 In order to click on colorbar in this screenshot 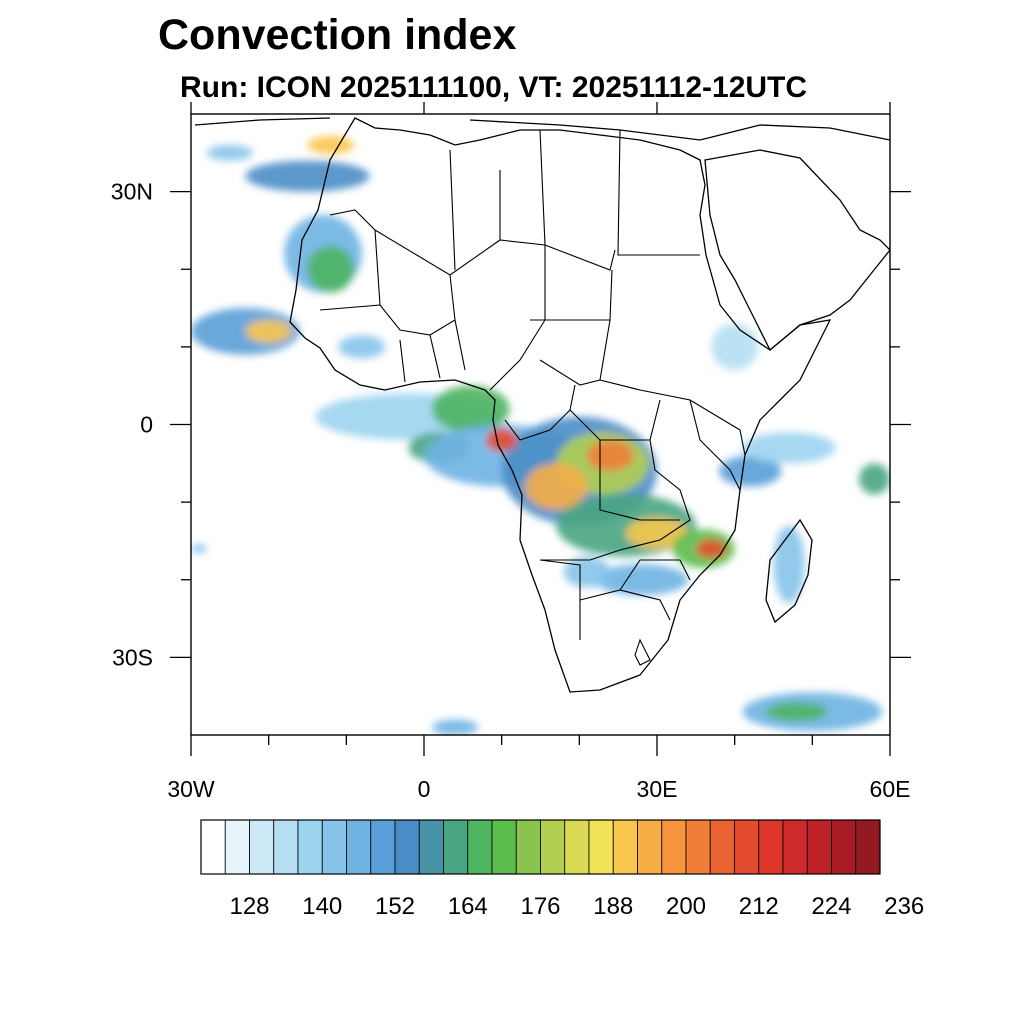, I will do `click(540, 847)`.